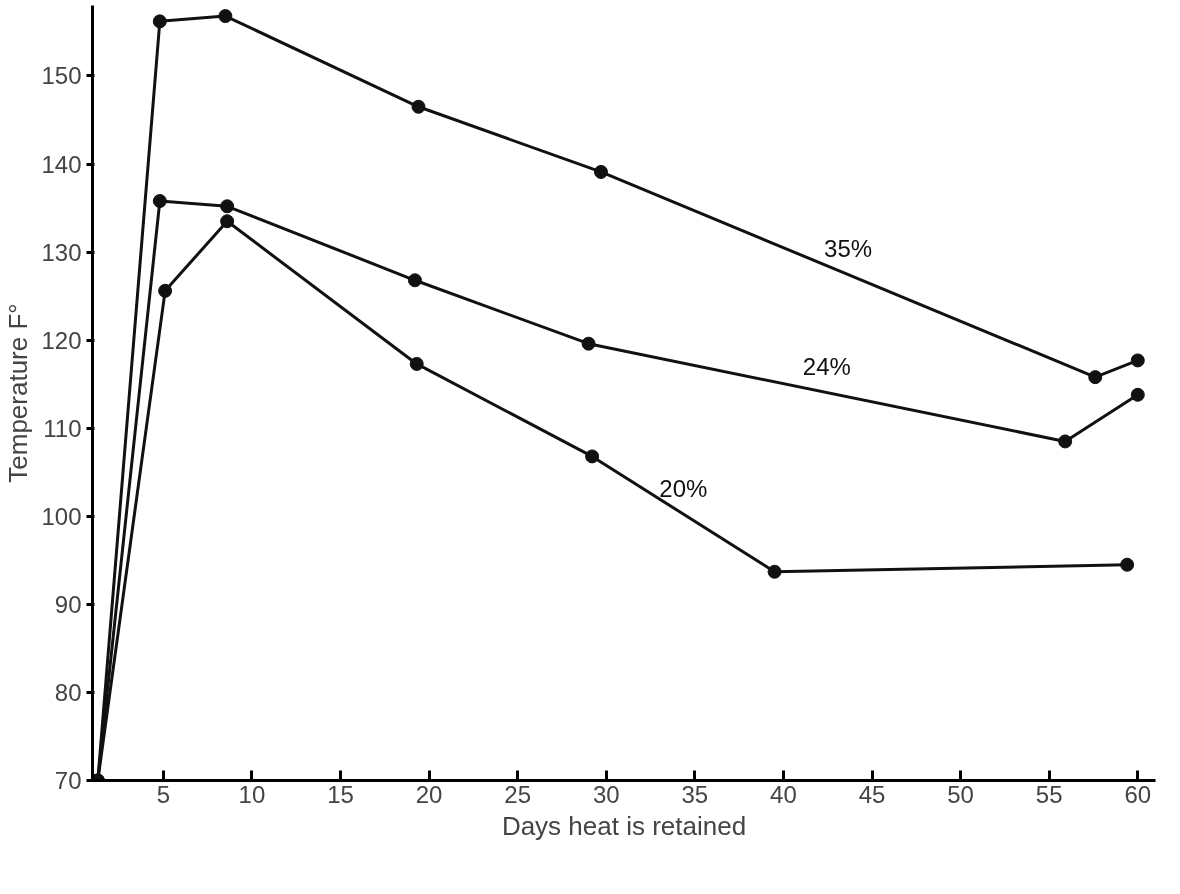 The width and height of the screenshot is (1180, 894). I want to click on y-tick-label: 110, so click(62, 428).